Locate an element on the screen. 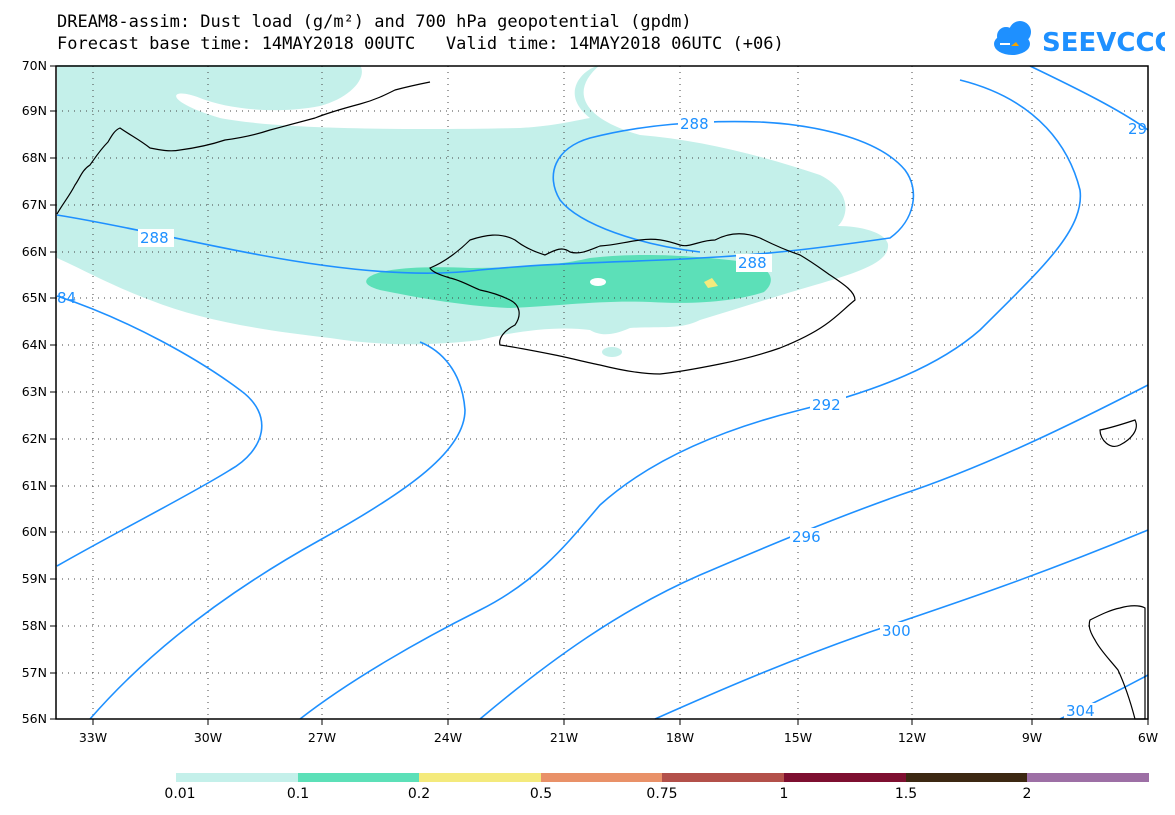  colorbar-label: 0.5 is located at coordinates (541, 794).